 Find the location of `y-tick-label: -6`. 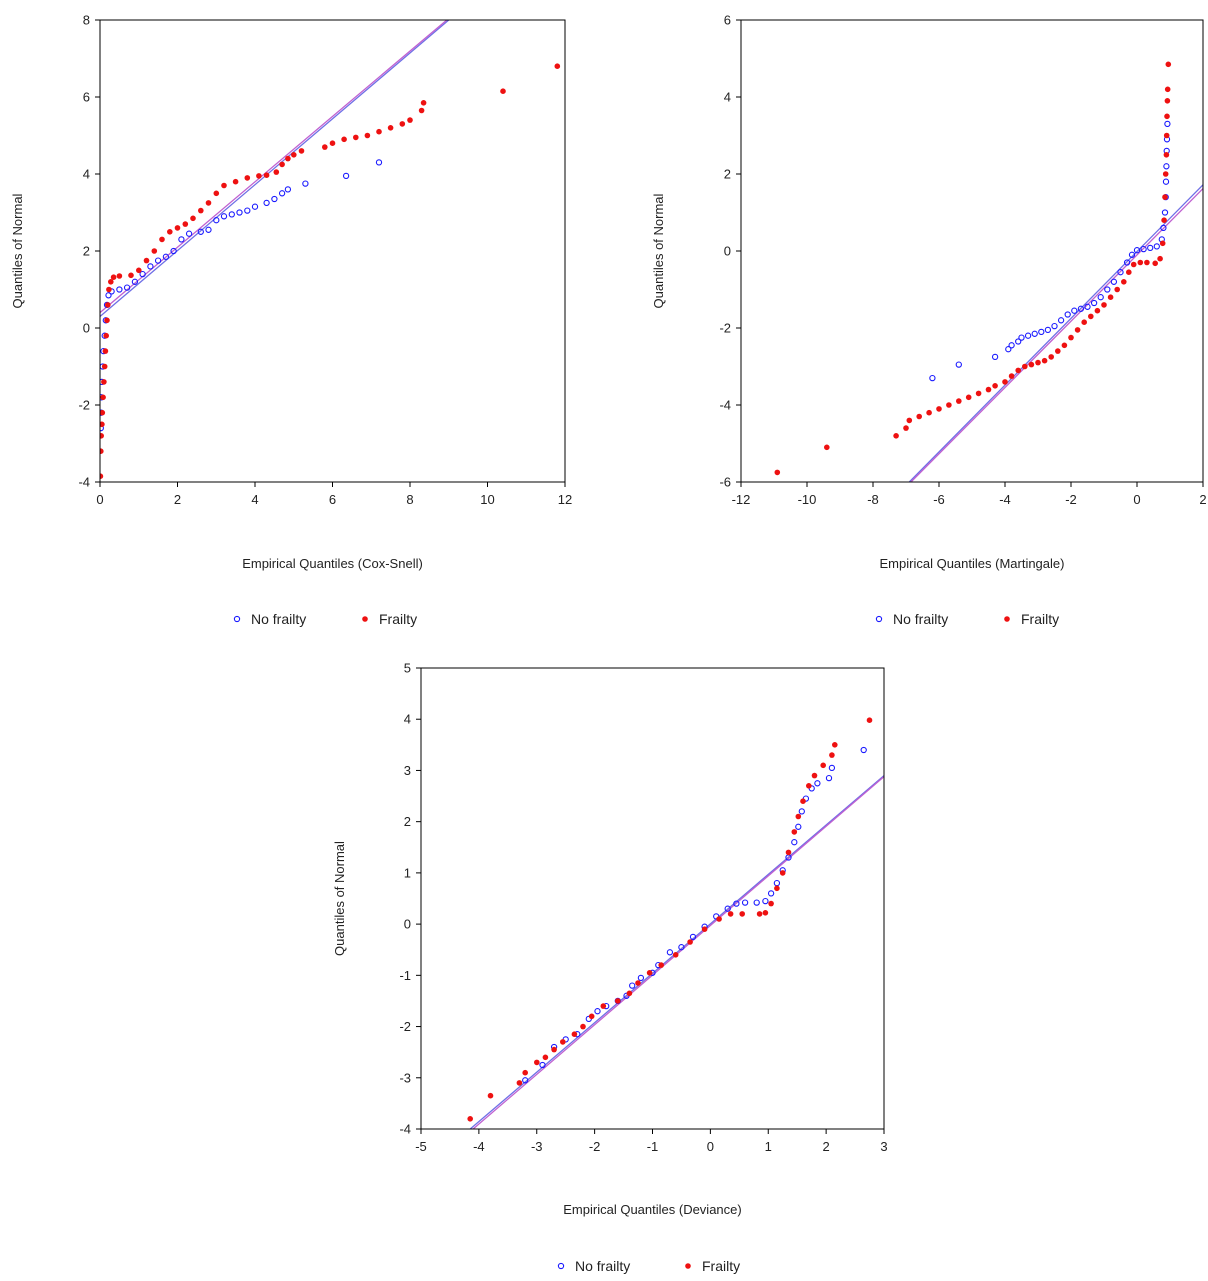

y-tick-label: -6 is located at coordinates (725, 482).